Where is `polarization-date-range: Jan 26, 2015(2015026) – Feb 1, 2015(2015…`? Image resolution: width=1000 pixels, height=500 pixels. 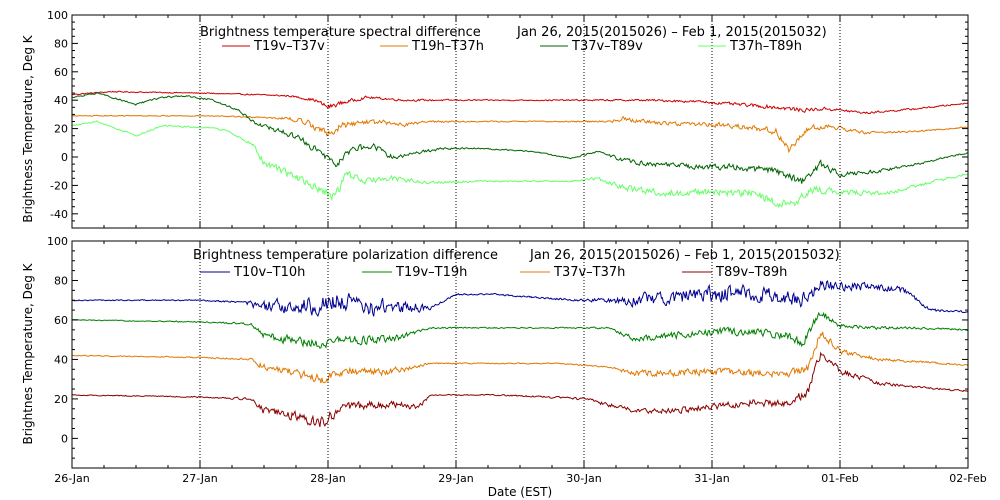 polarization-date-range: Jan 26, 2015(2015026) – Feb 1, 2015(2015… is located at coordinates (684, 255).